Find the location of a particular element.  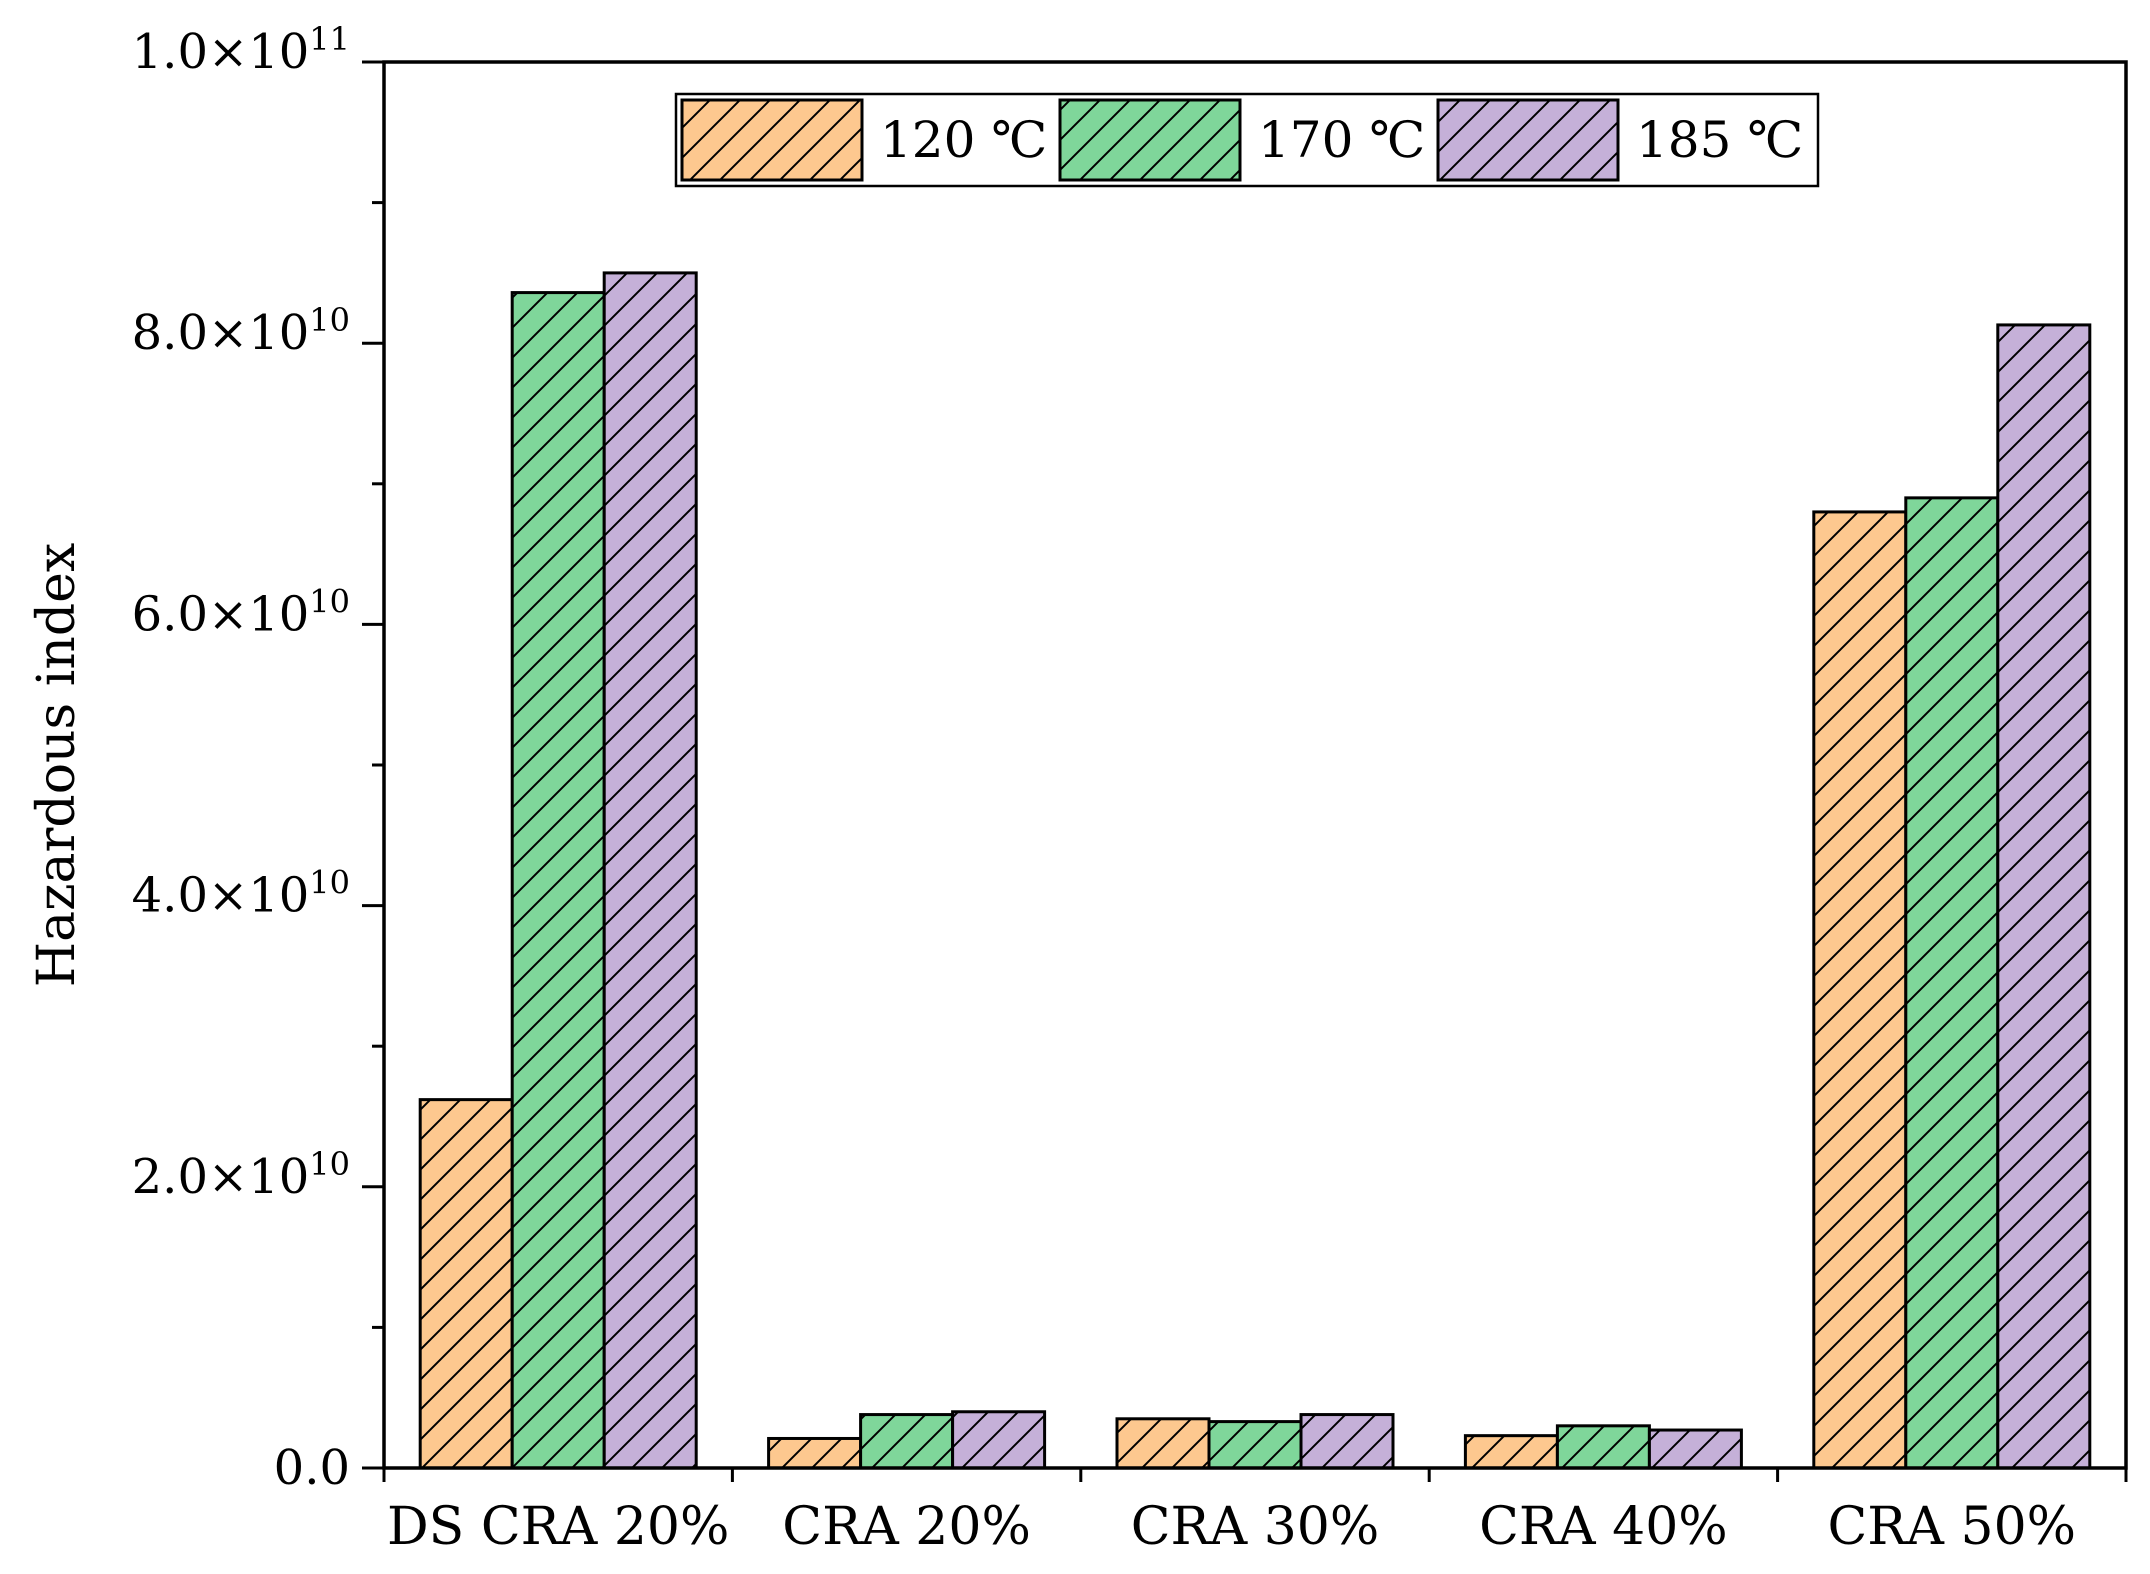

legend-entry: 120 ℃ is located at coordinates (863, 140).